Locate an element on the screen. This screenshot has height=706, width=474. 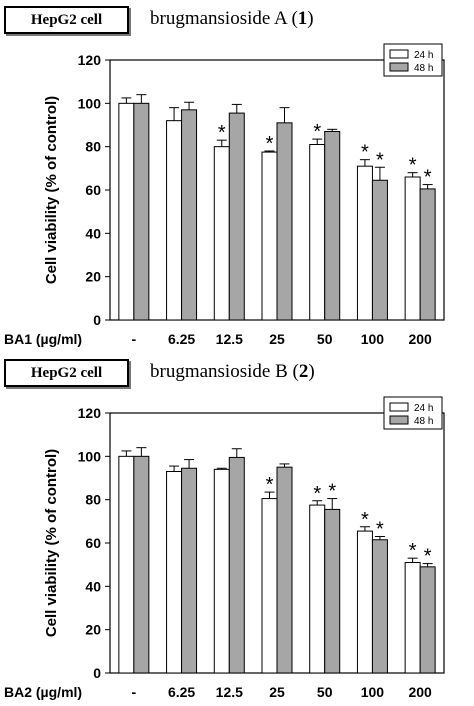
chart-title-prefix: brugmansioside A ( is located at coordinates (224, 18).